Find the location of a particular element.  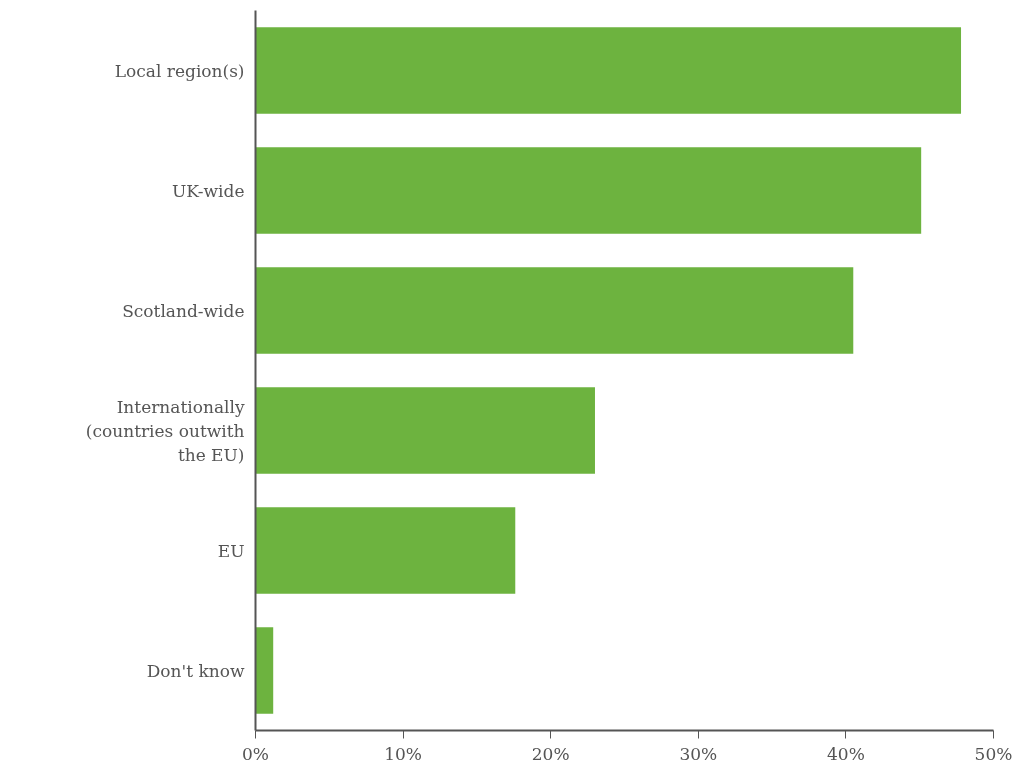

y-tick-label: UK-wide is located at coordinates (208, 190).